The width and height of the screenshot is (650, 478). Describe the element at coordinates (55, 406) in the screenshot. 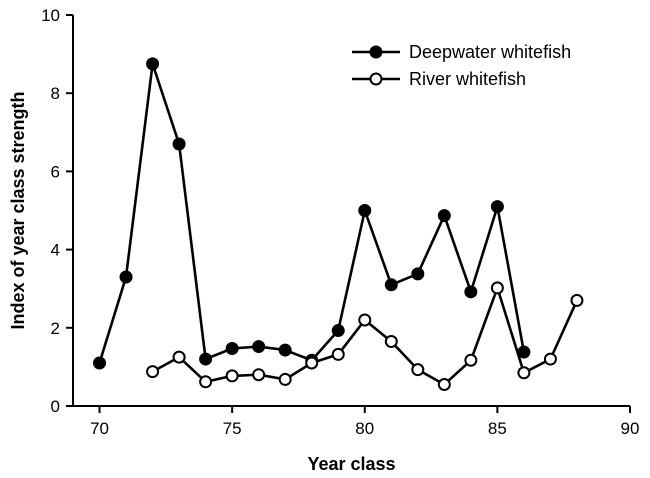

I see `y-tick-label: 0` at that location.